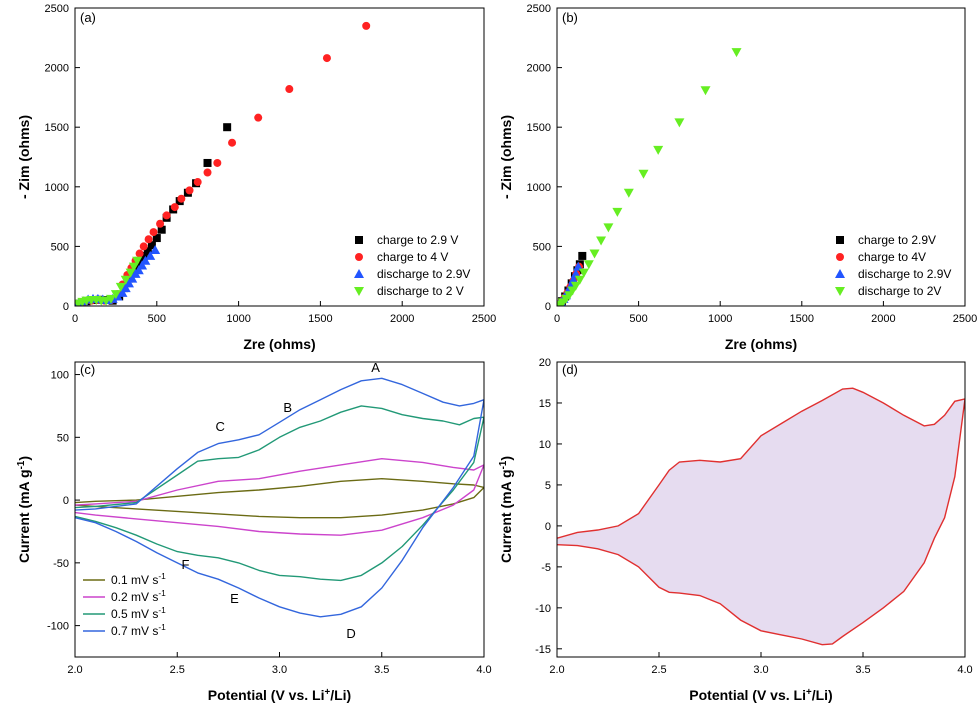 This screenshot has height=716, width=980. What do you see at coordinates (420, 291) in the screenshot?
I see `legend-label: discharge to 2 V` at bounding box center [420, 291].